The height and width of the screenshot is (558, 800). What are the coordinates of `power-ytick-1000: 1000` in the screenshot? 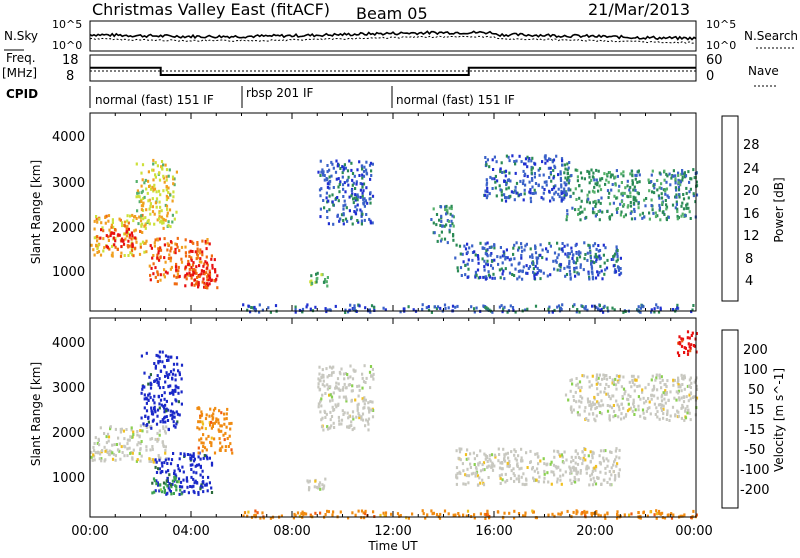 It's located at (68, 272).